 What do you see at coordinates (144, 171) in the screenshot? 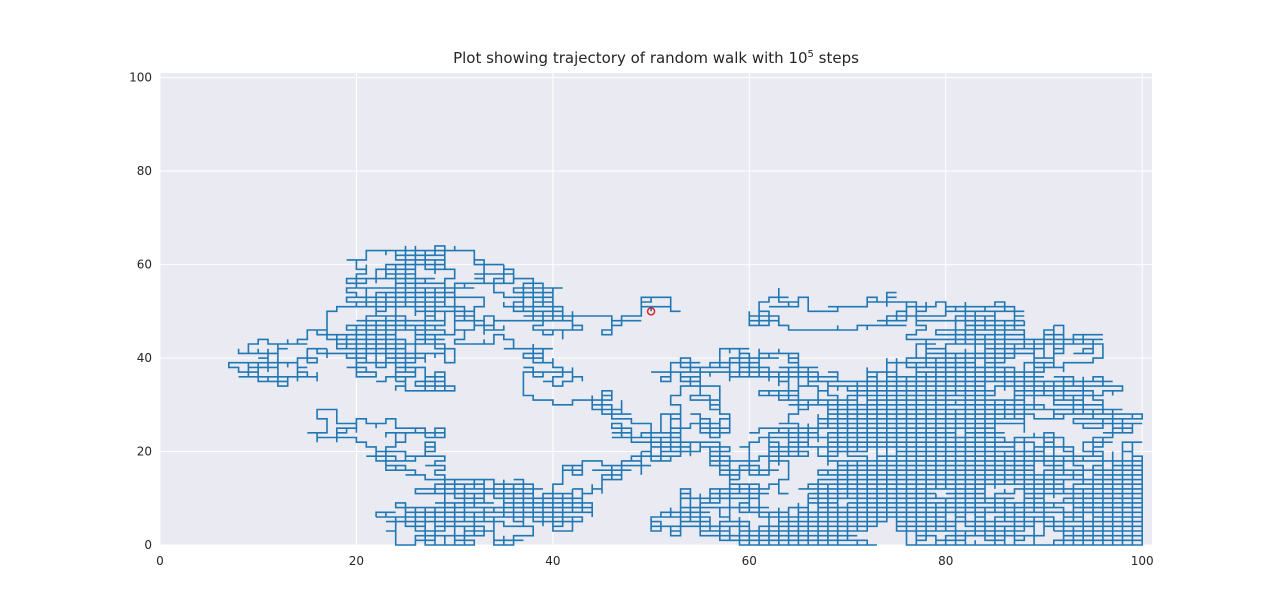
I see `y-tick-label: 80` at bounding box center [144, 171].